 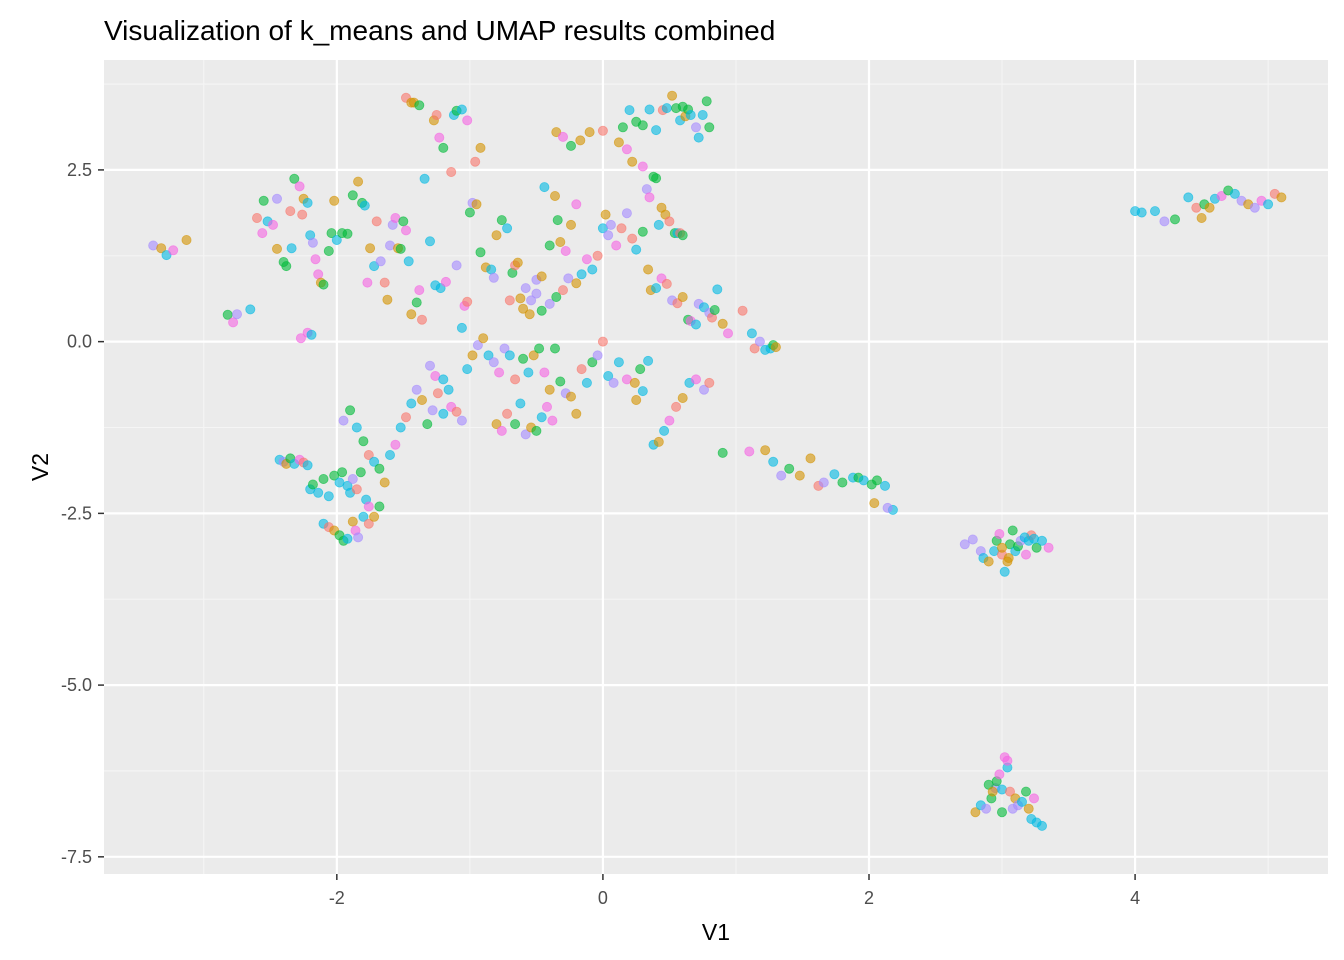 What do you see at coordinates (1135, 898) in the screenshot?
I see `x-tick-label: 4` at bounding box center [1135, 898].